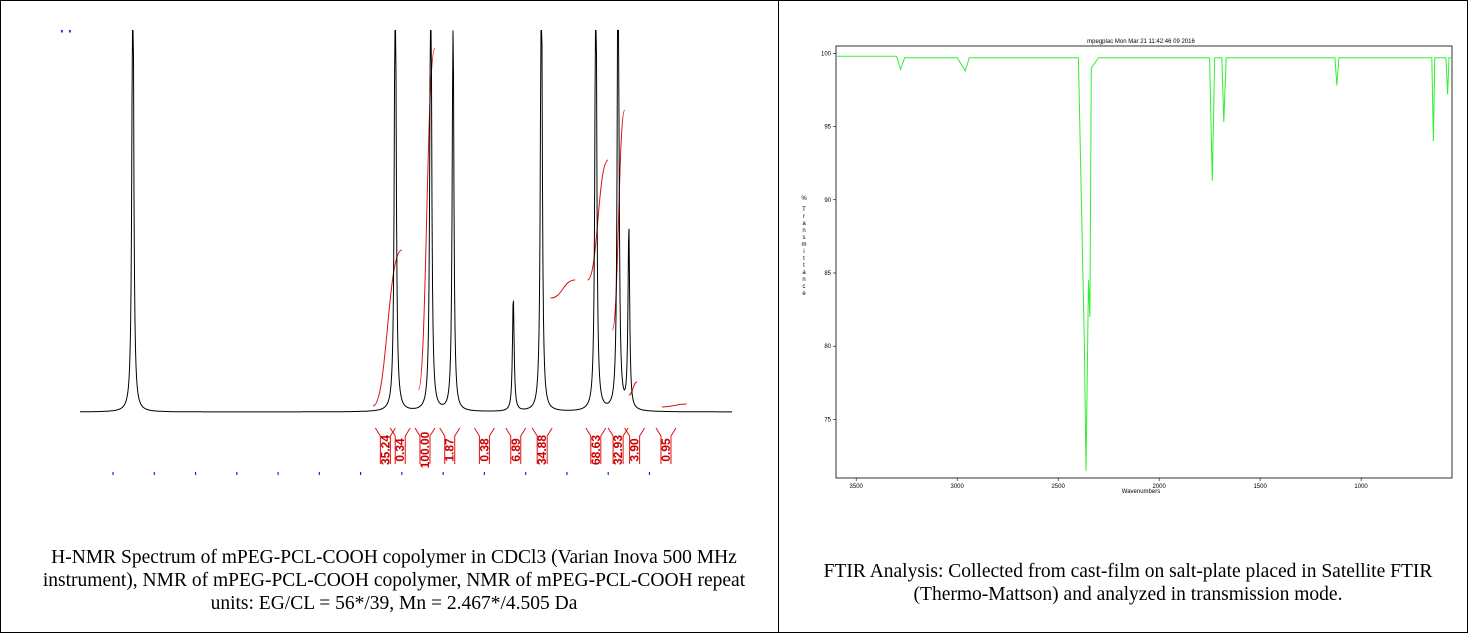 This screenshot has width=1468, height=633. Describe the element at coordinates (542, 450) in the screenshot. I see `nmr-integral-label: 34.88` at that location.